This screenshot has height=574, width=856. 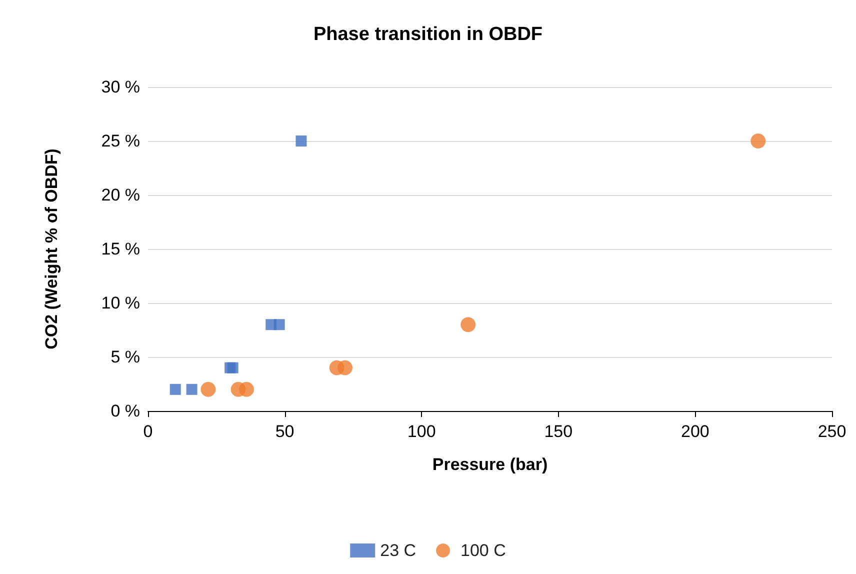 What do you see at coordinates (832, 431) in the screenshot?
I see `x-tick-label: 250` at bounding box center [832, 431].